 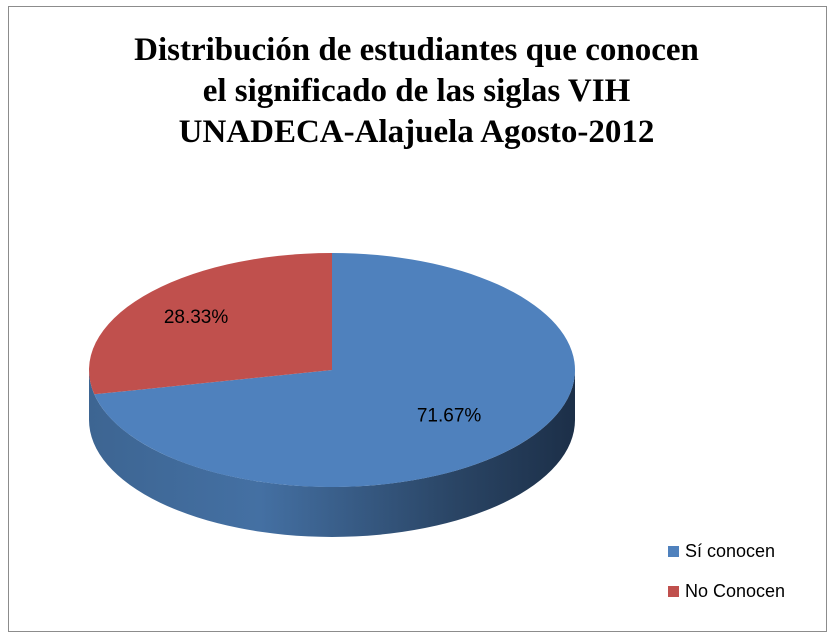 I want to click on pie-data-labels: 71.67% 28.33%, so click(x=323, y=367).